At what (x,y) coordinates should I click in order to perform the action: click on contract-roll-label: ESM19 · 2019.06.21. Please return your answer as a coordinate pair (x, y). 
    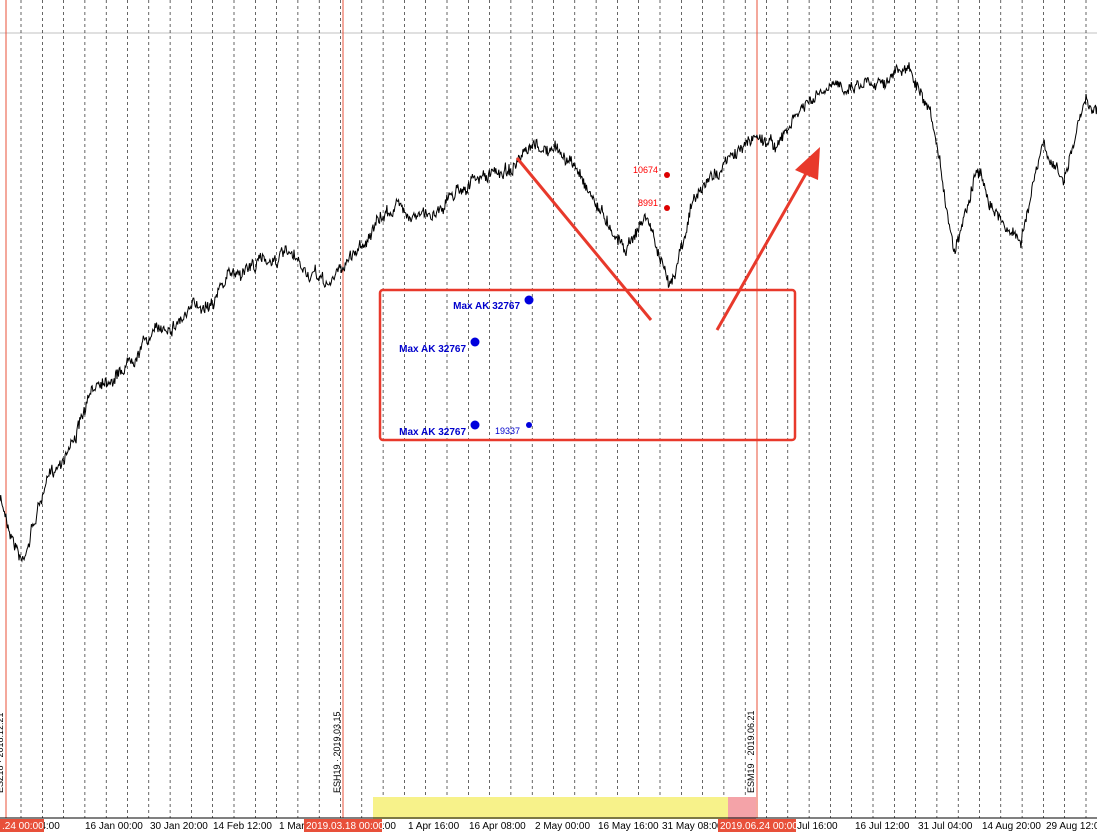
    Looking at the image, I should click on (751, 751).